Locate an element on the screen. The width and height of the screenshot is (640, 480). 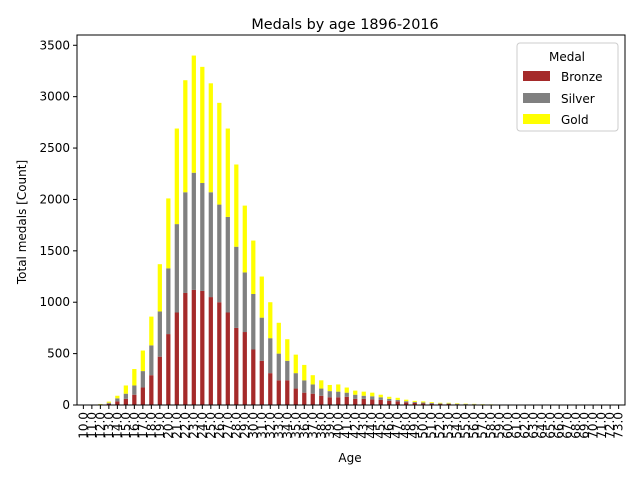
x-tick-label: 71.0 is located at coordinates (602, 425).